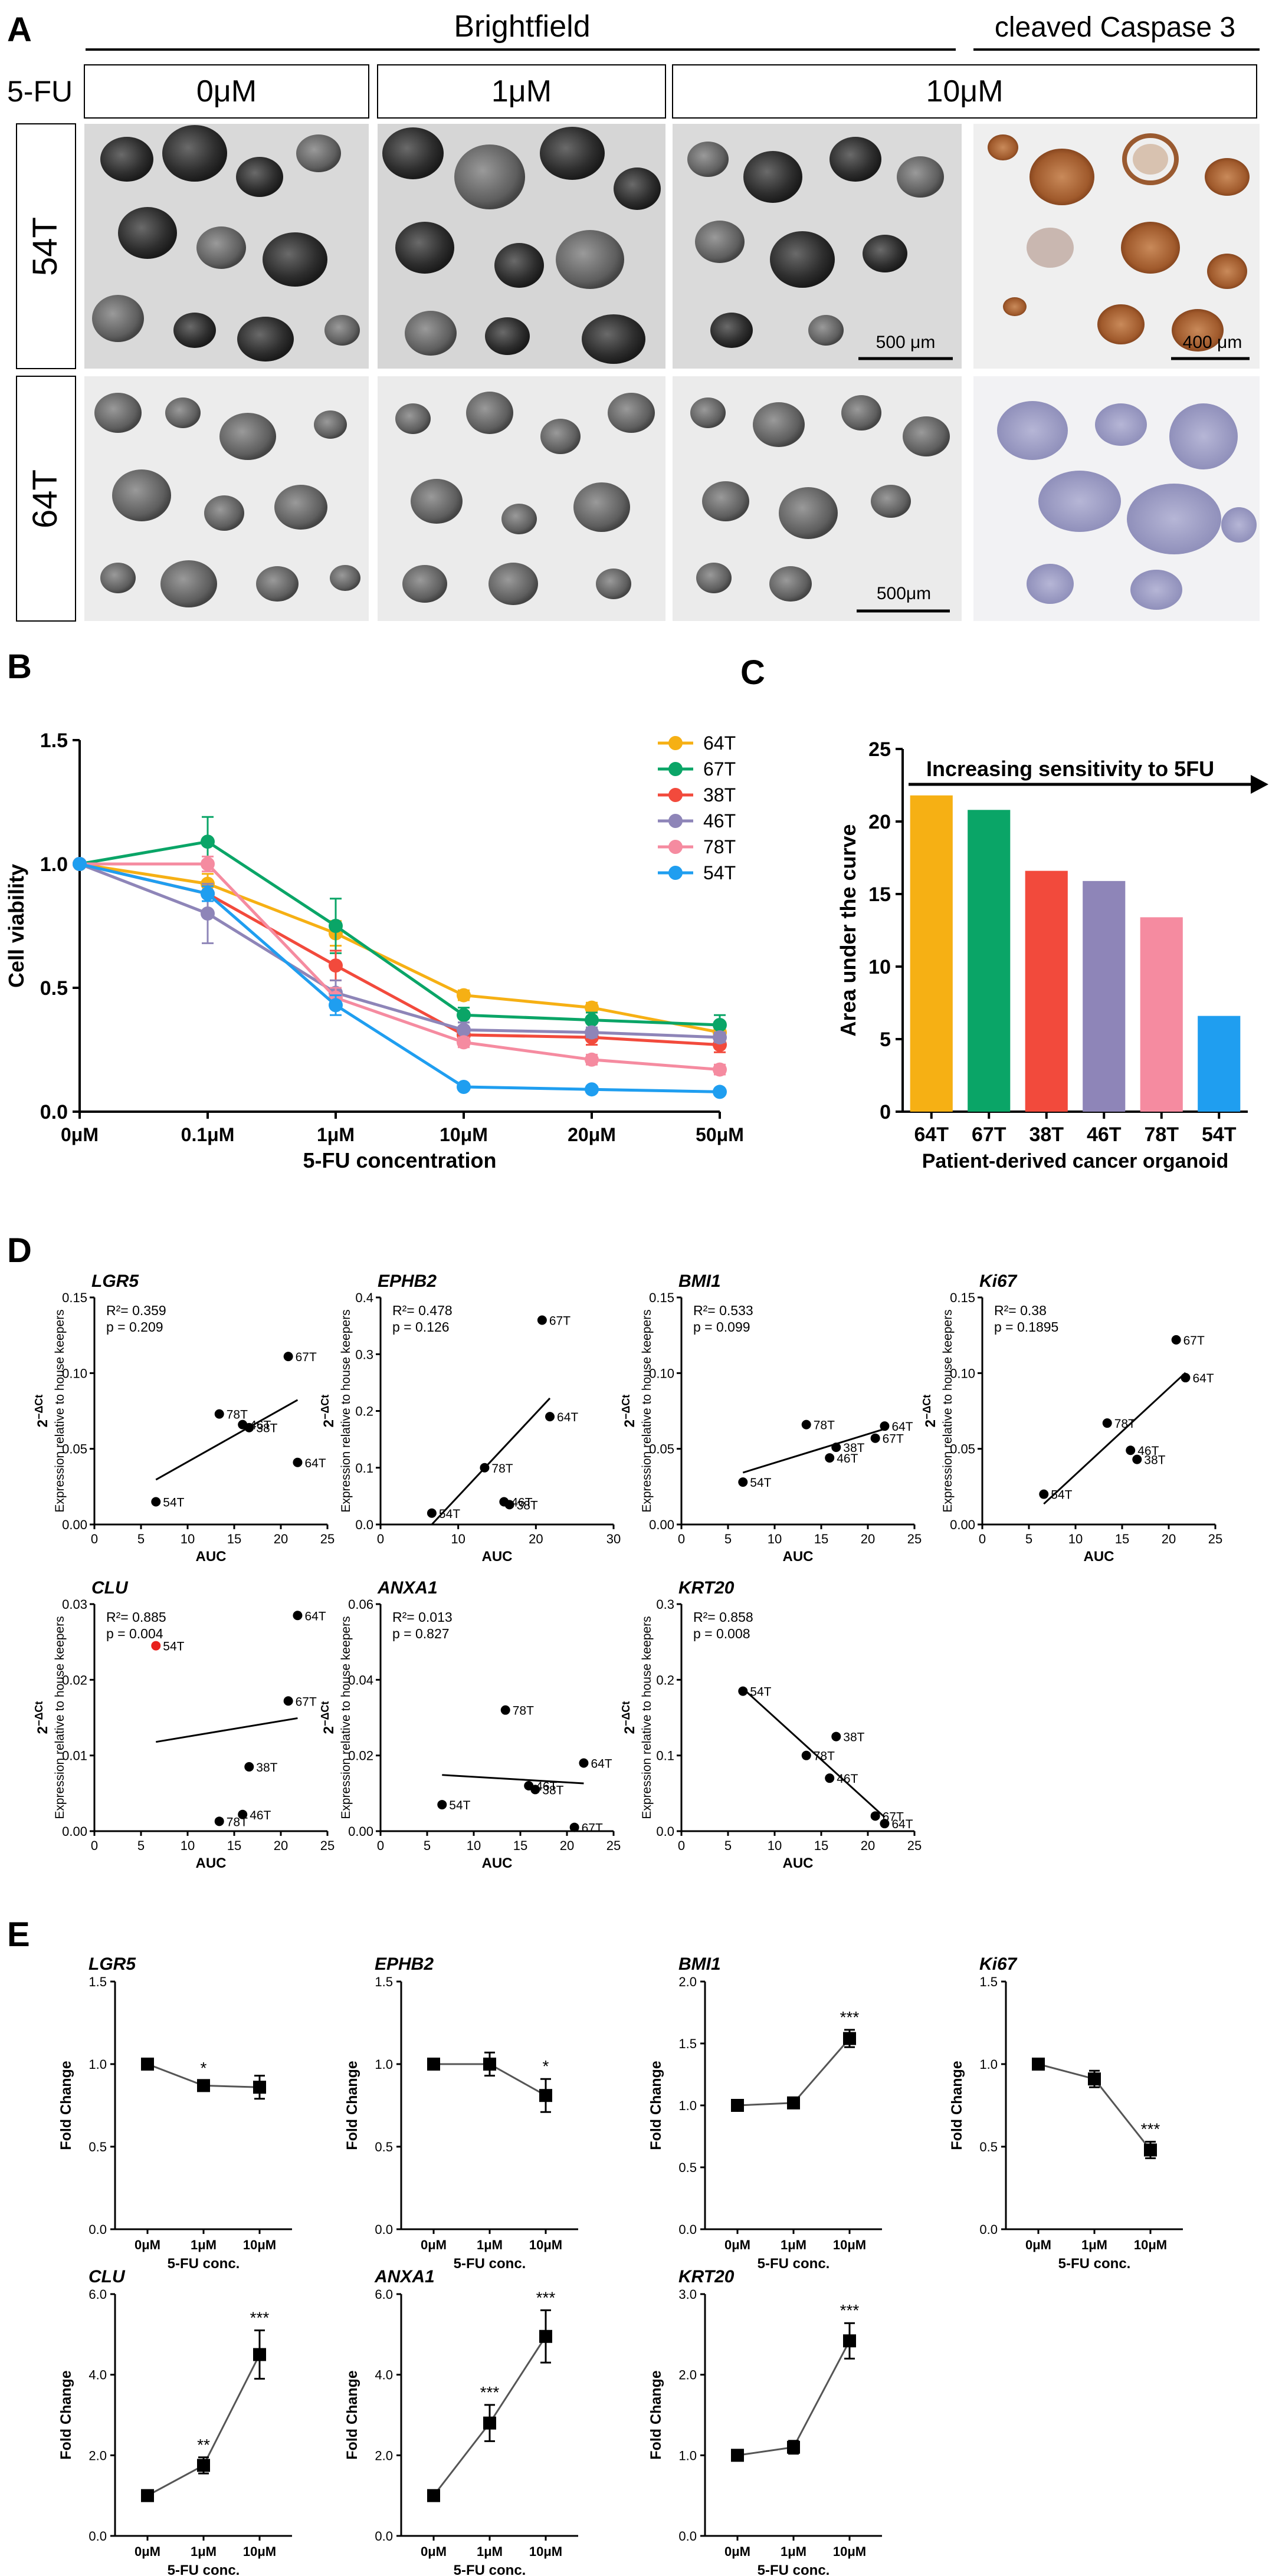  I want to click on y-tick-label: 0.00, so click(963, 1525).